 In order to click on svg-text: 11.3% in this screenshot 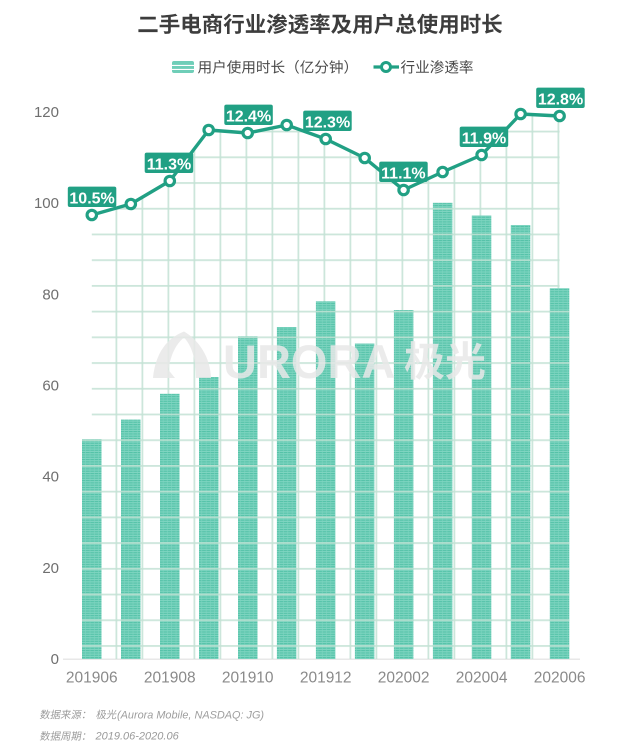, I will do `click(169, 164)`.